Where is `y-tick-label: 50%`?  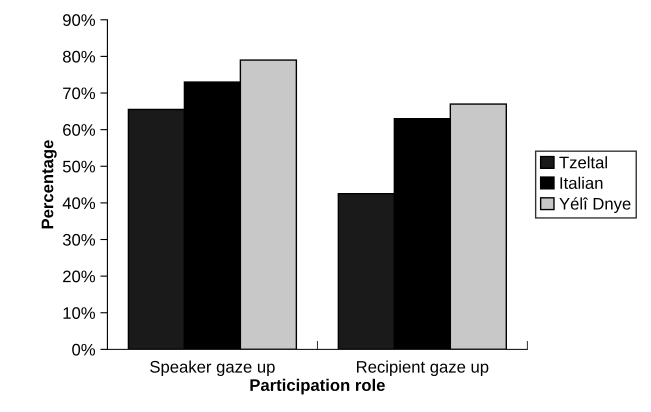 y-tick-label: 50% is located at coordinates (79, 166).